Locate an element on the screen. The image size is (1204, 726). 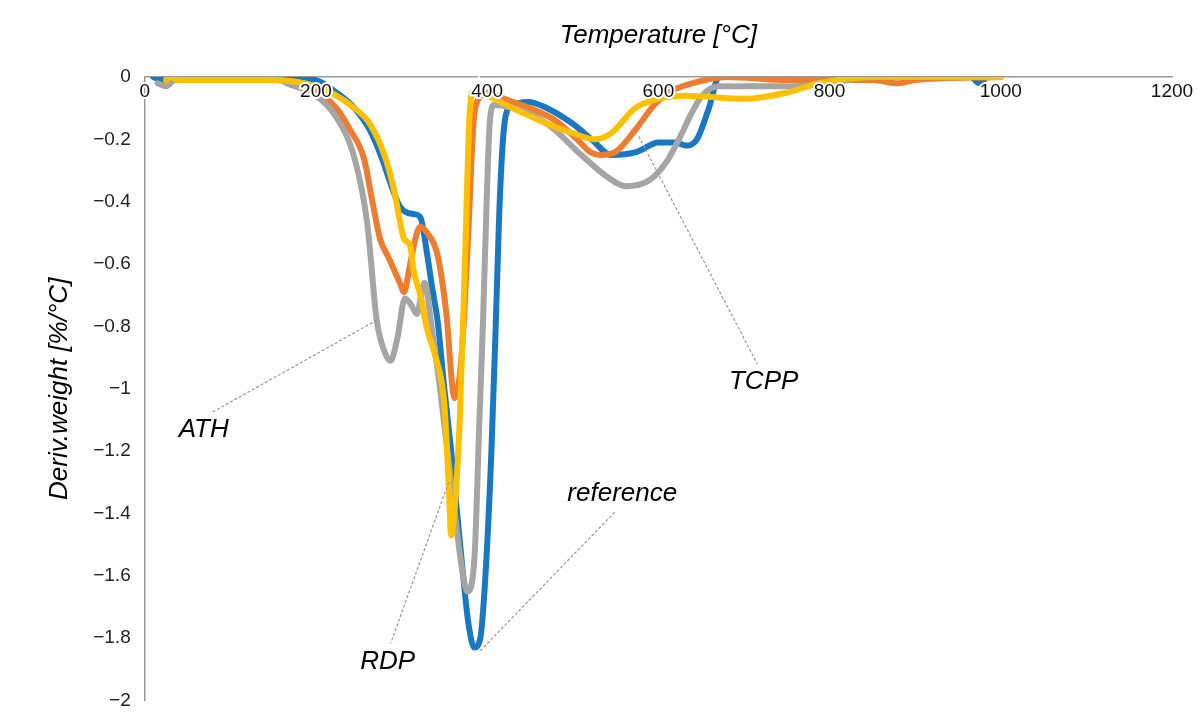
y-tick-label: −1.4 is located at coordinates (112, 512).